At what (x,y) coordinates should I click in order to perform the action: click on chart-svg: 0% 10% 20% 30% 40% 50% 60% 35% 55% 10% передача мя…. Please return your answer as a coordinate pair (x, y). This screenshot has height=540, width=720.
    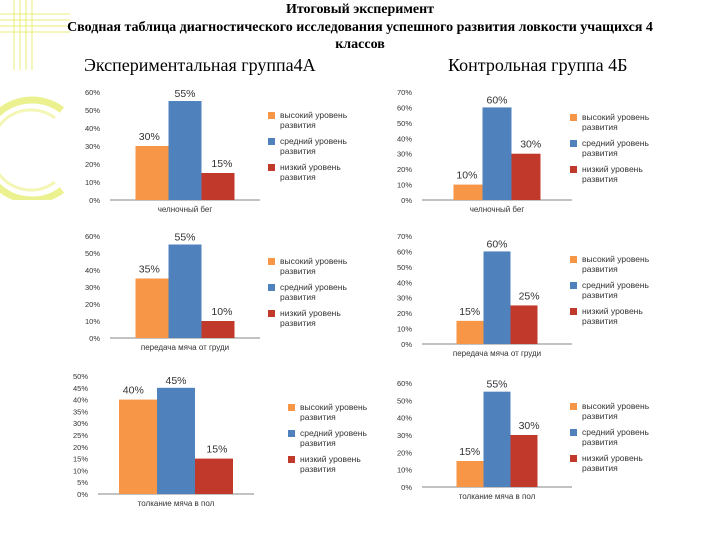
    Looking at the image, I should click on (172, 292).